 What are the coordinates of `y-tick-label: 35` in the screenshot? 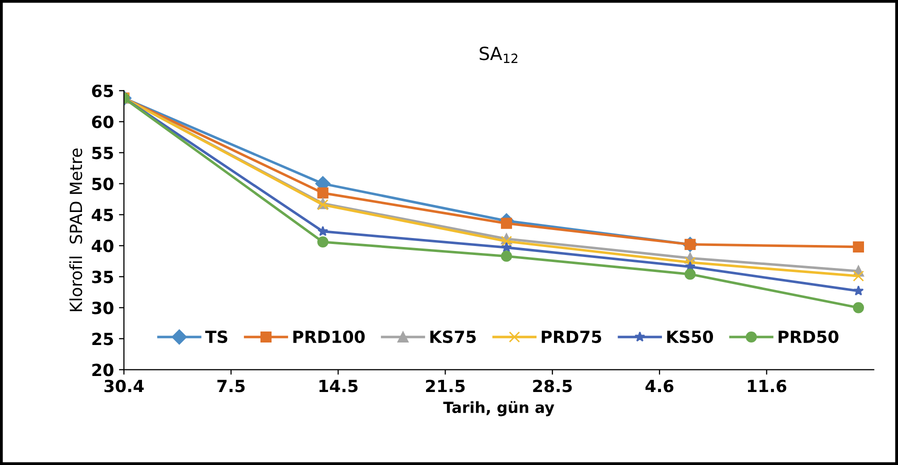 It's located at (103, 277).